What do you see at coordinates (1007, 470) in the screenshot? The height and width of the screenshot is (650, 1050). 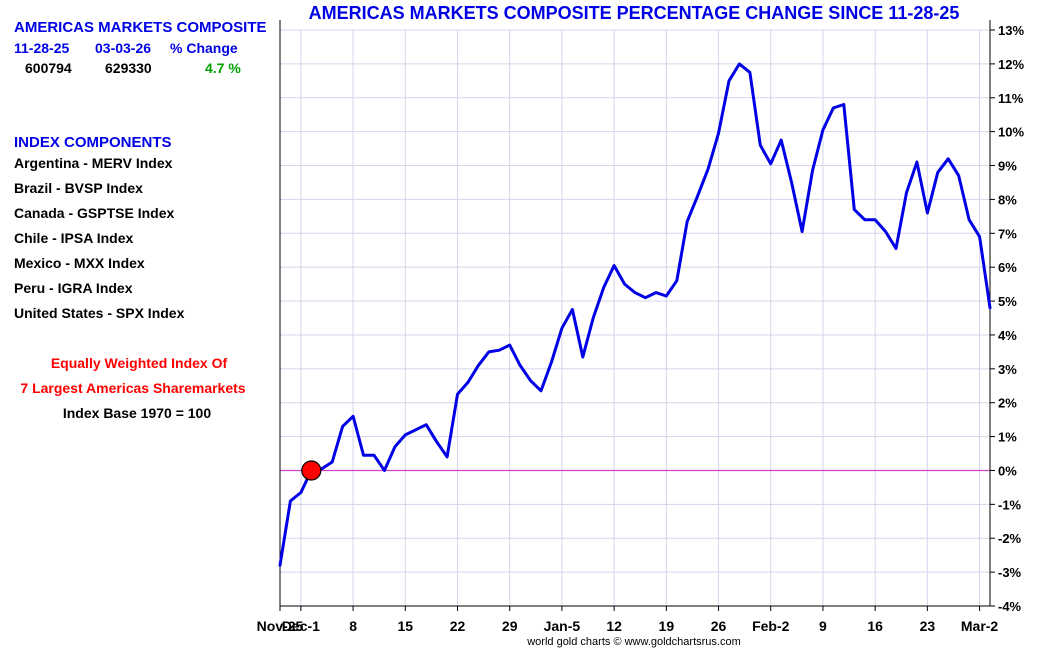 I see `y-tick-label: 0%` at bounding box center [1007, 470].